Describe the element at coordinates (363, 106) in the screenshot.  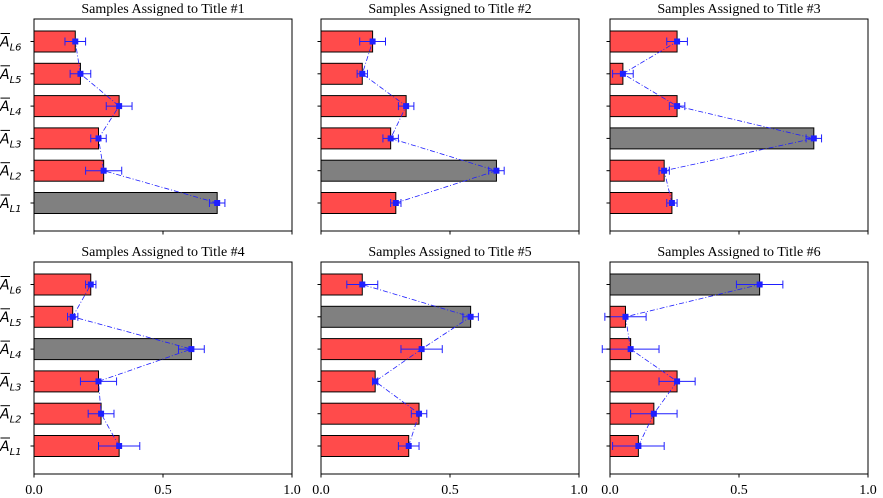
I see `bar-A_L4` at that location.